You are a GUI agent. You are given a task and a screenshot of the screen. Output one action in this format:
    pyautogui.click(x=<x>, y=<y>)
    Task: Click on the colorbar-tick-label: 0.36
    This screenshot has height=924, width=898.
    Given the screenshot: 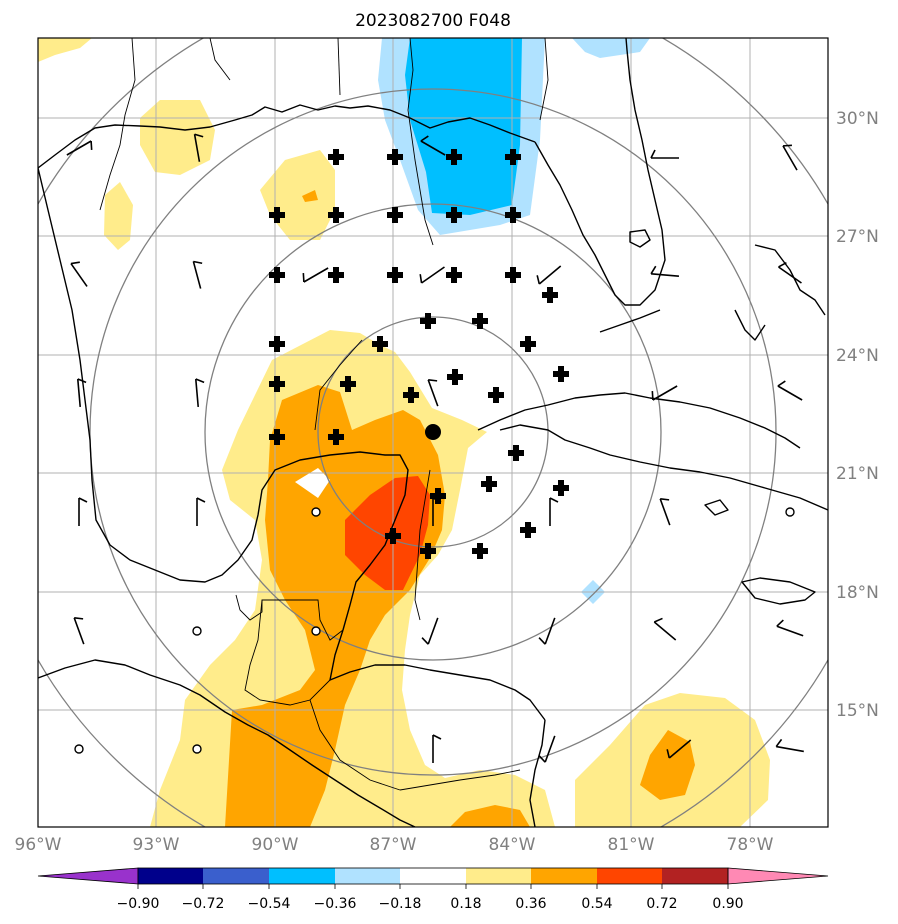 What is the action you would take?
    pyautogui.click(x=530, y=904)
    